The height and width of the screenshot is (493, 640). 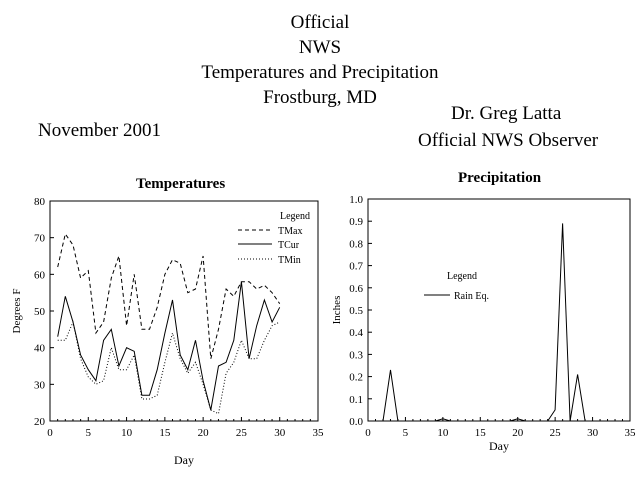 What do you see at coordinates (165, 433) in the screenshot?
I see `temp-x-tick-label: 15` at bounding box center [165, 433].